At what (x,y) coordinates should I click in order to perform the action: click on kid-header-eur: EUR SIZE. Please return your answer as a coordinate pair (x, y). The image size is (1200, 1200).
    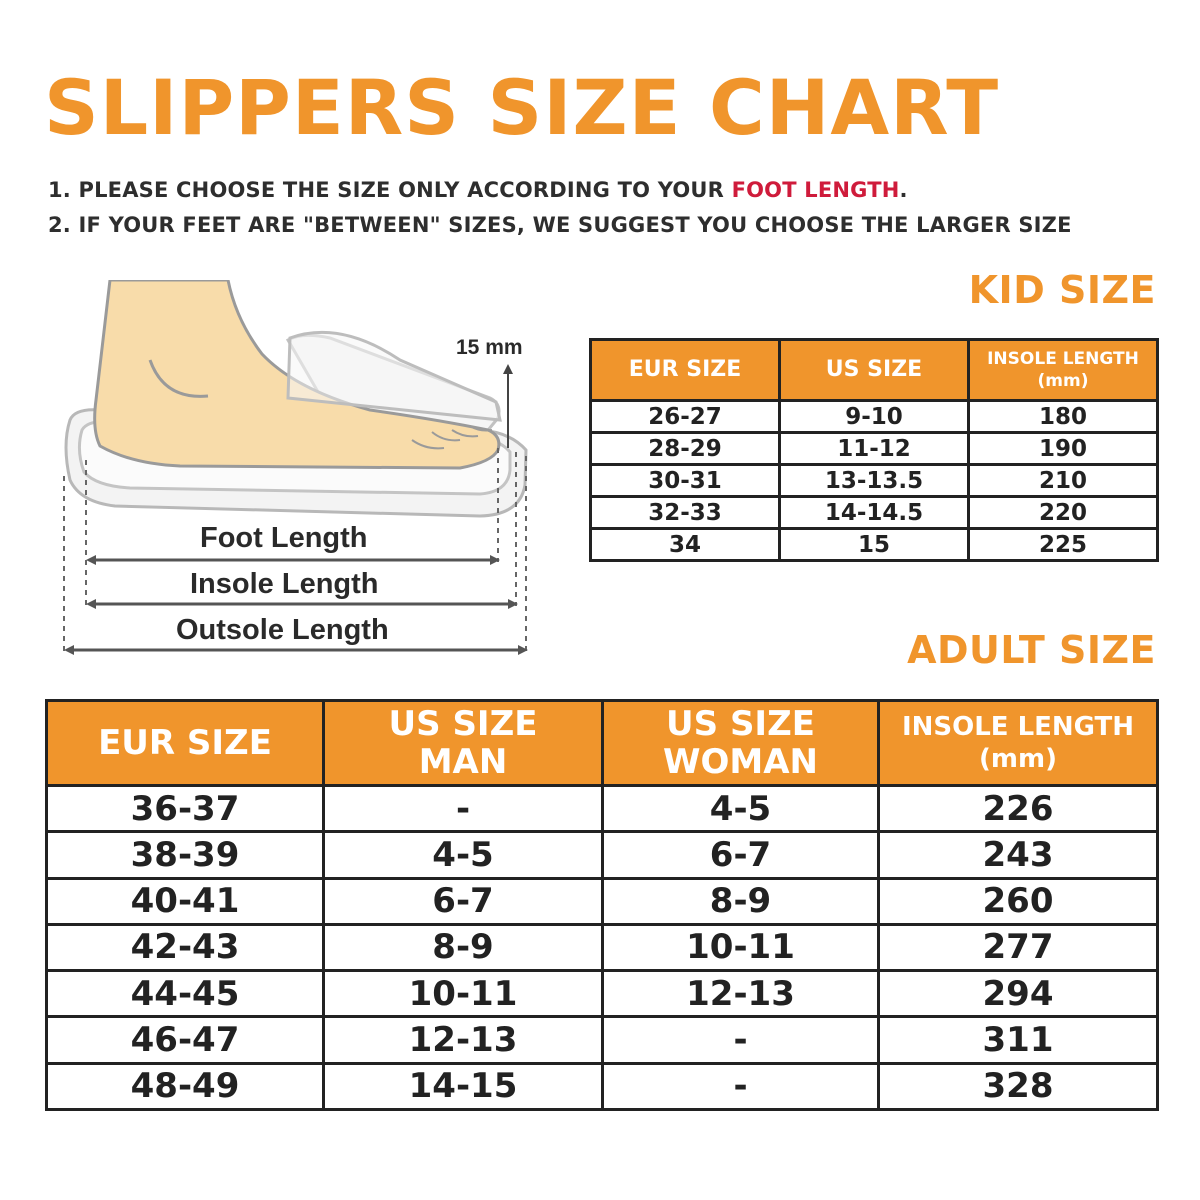
    Looking at the image, I should click on (685, 370).